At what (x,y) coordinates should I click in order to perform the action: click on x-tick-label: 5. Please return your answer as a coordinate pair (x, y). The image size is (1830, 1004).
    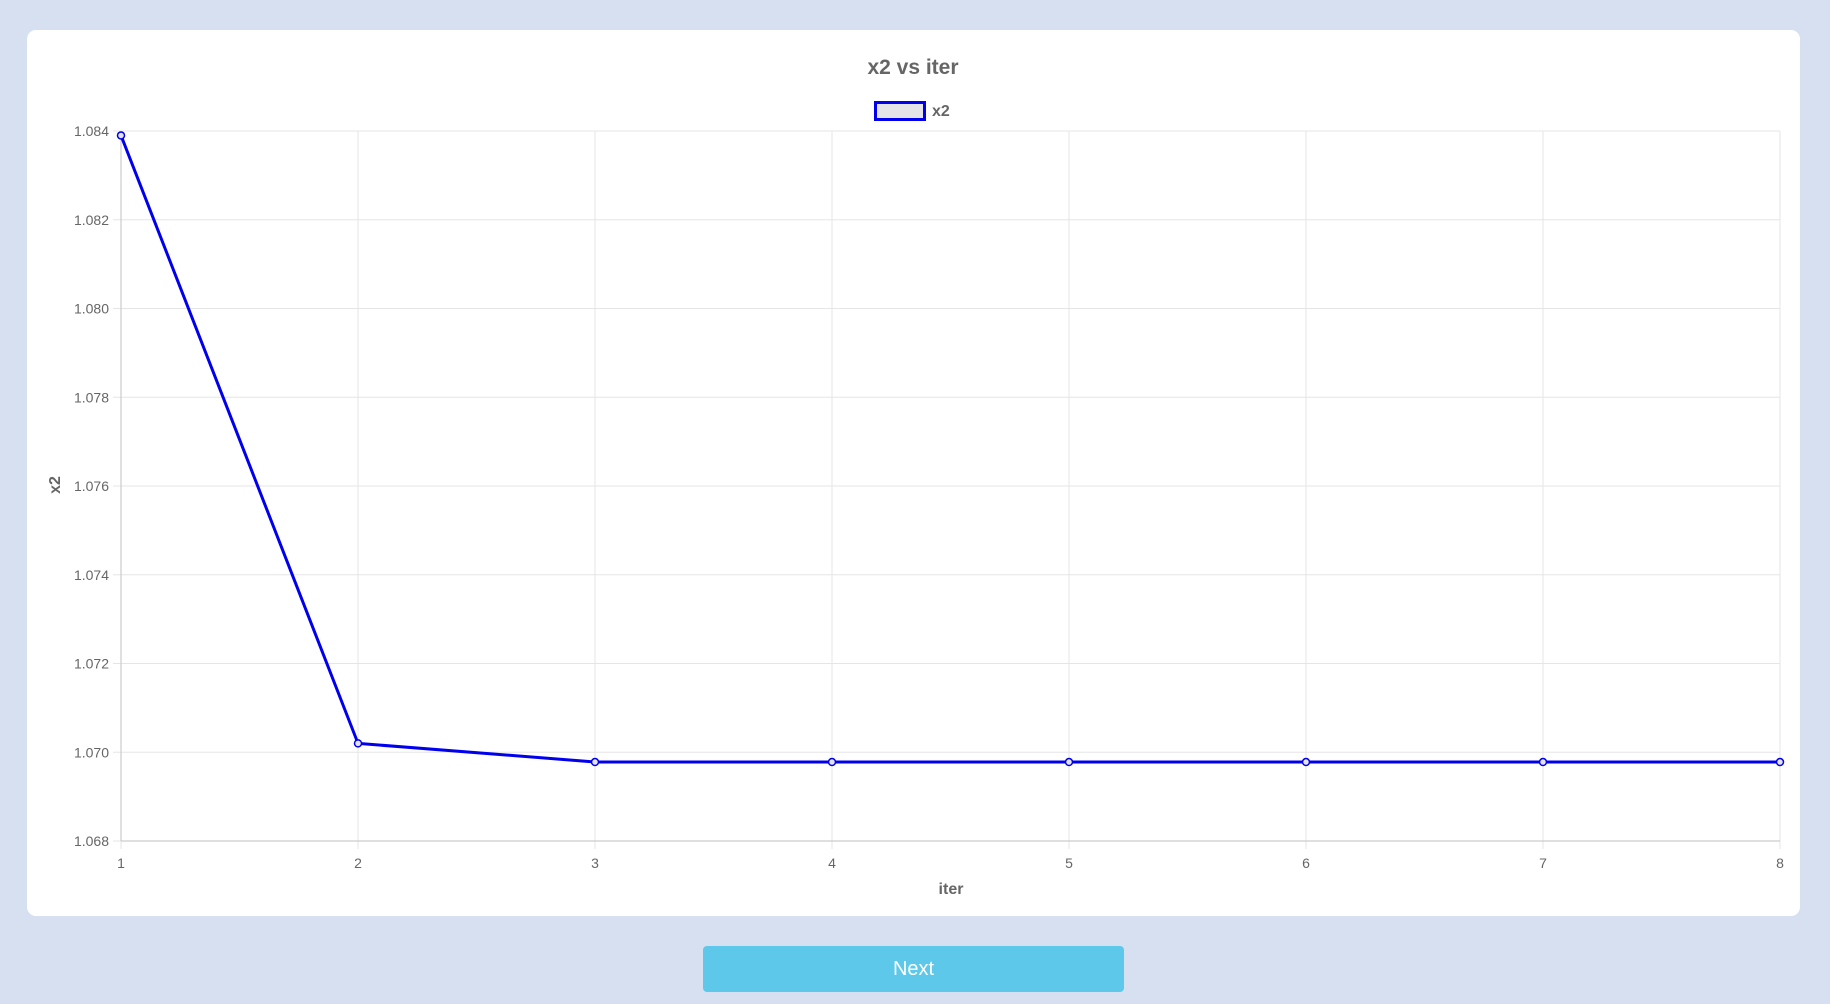
    Looking at the image, I should click on (1069, 863).